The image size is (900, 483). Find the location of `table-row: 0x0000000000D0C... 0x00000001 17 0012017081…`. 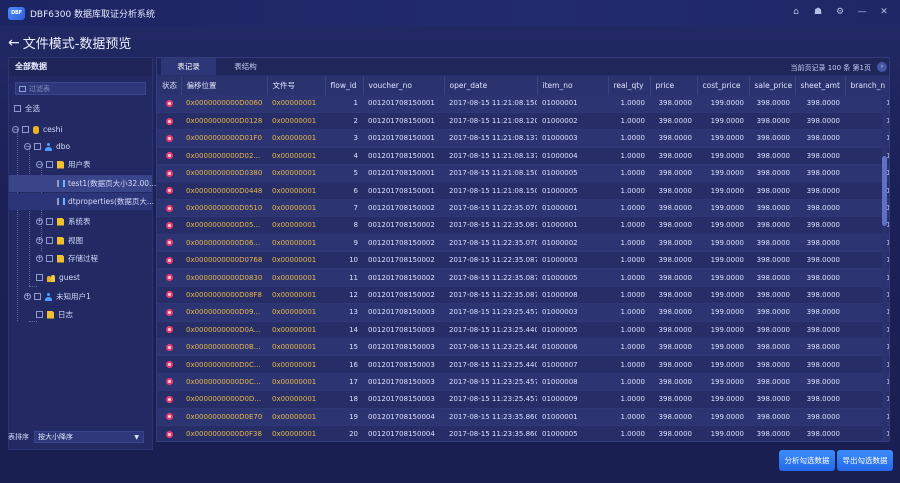

table-row: 0x0000000000D0C... 0x00000001 17 0012017081… is located at coordinates (523, 382).